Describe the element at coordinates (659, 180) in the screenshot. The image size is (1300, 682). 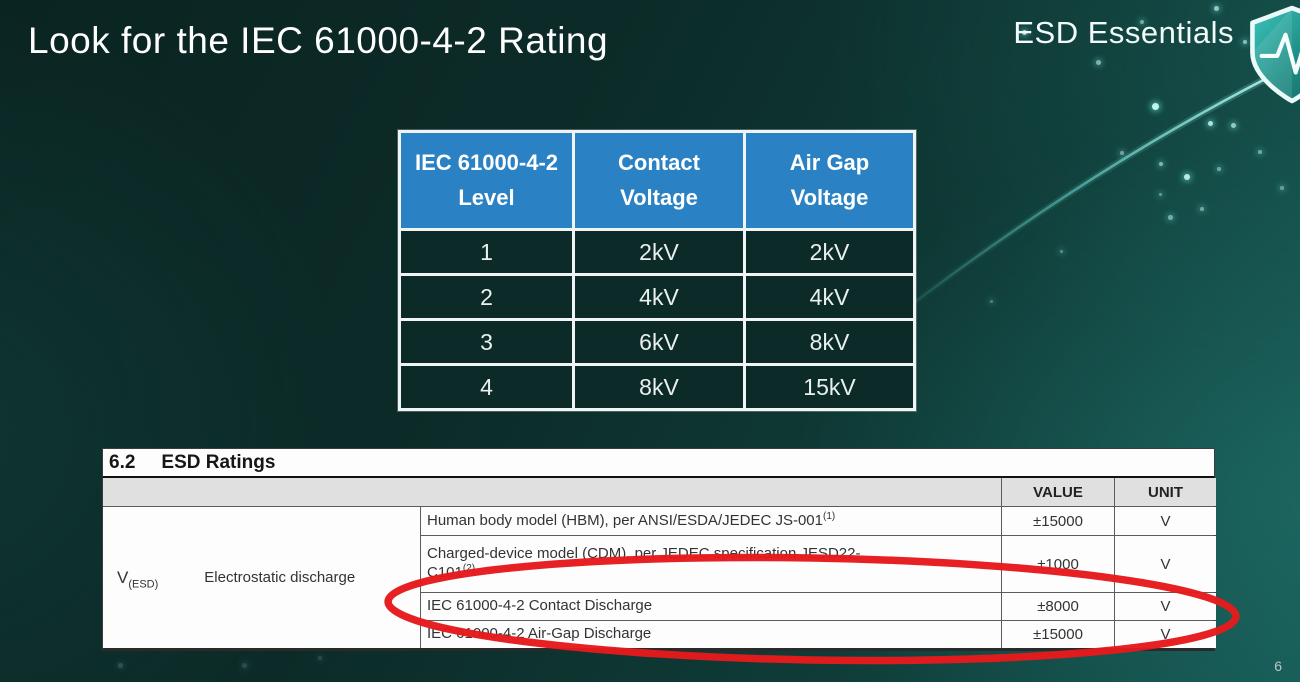
I see `iec-col-header-contact: Contact Voltage` at that location.